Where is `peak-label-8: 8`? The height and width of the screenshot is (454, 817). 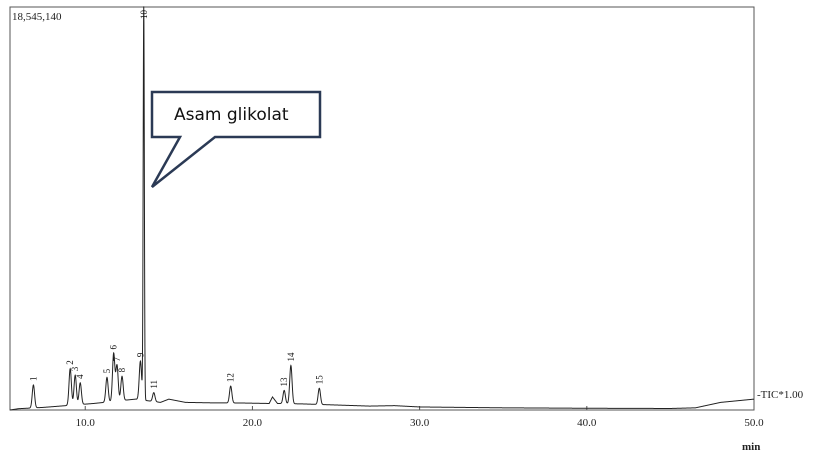
peak-label-8: 8 is located at coordinates (122, 369).